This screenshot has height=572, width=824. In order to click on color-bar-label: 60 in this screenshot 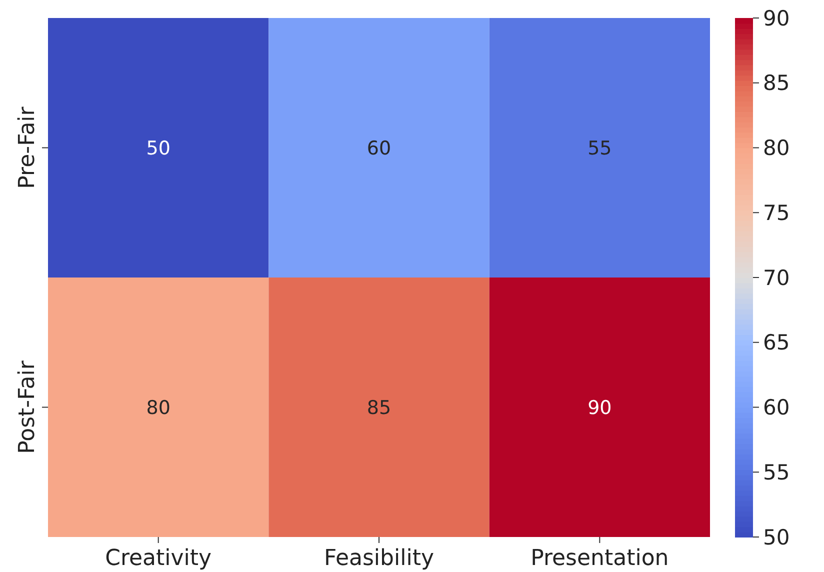, I will do `click(776, 408)`.